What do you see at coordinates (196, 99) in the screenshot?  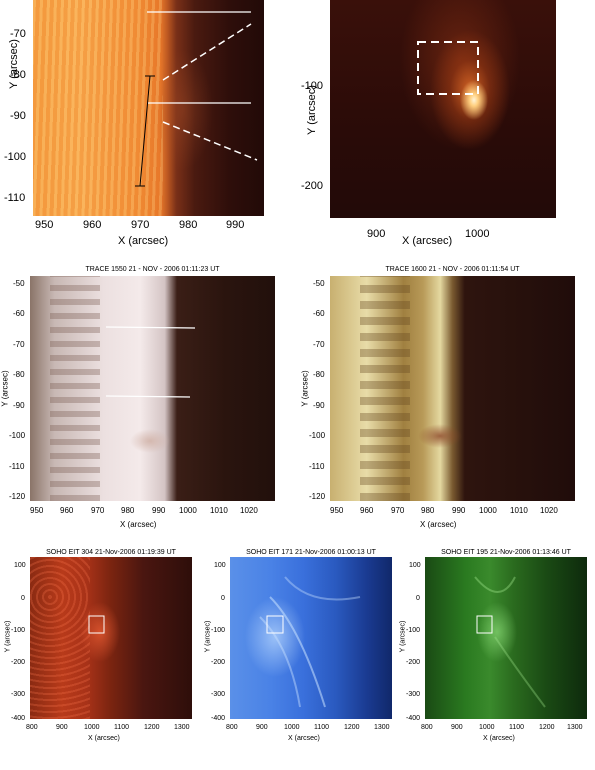 I see `panel-a-overlay` at bounding box center [196, 99].